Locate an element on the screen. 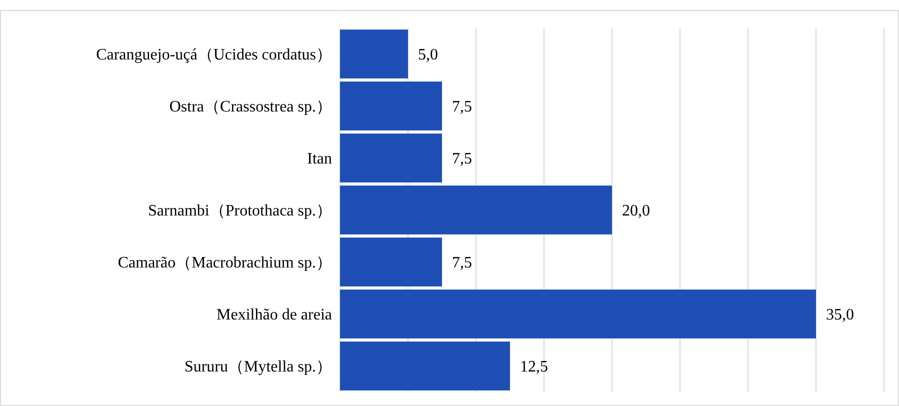 The image size is (899, 406). data-label: 35,0 is located at coordinates (840, 315).